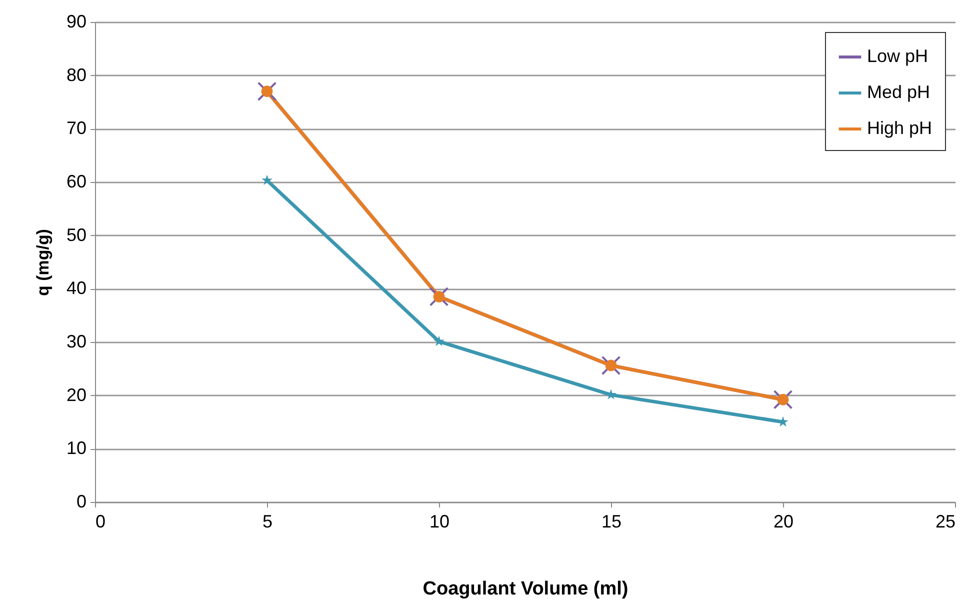 The width and height of the screenshot is (972, 607). Describe the element at coordinates (76, 288) in the screenshot. I see `y-tick-label: 40` at that location.